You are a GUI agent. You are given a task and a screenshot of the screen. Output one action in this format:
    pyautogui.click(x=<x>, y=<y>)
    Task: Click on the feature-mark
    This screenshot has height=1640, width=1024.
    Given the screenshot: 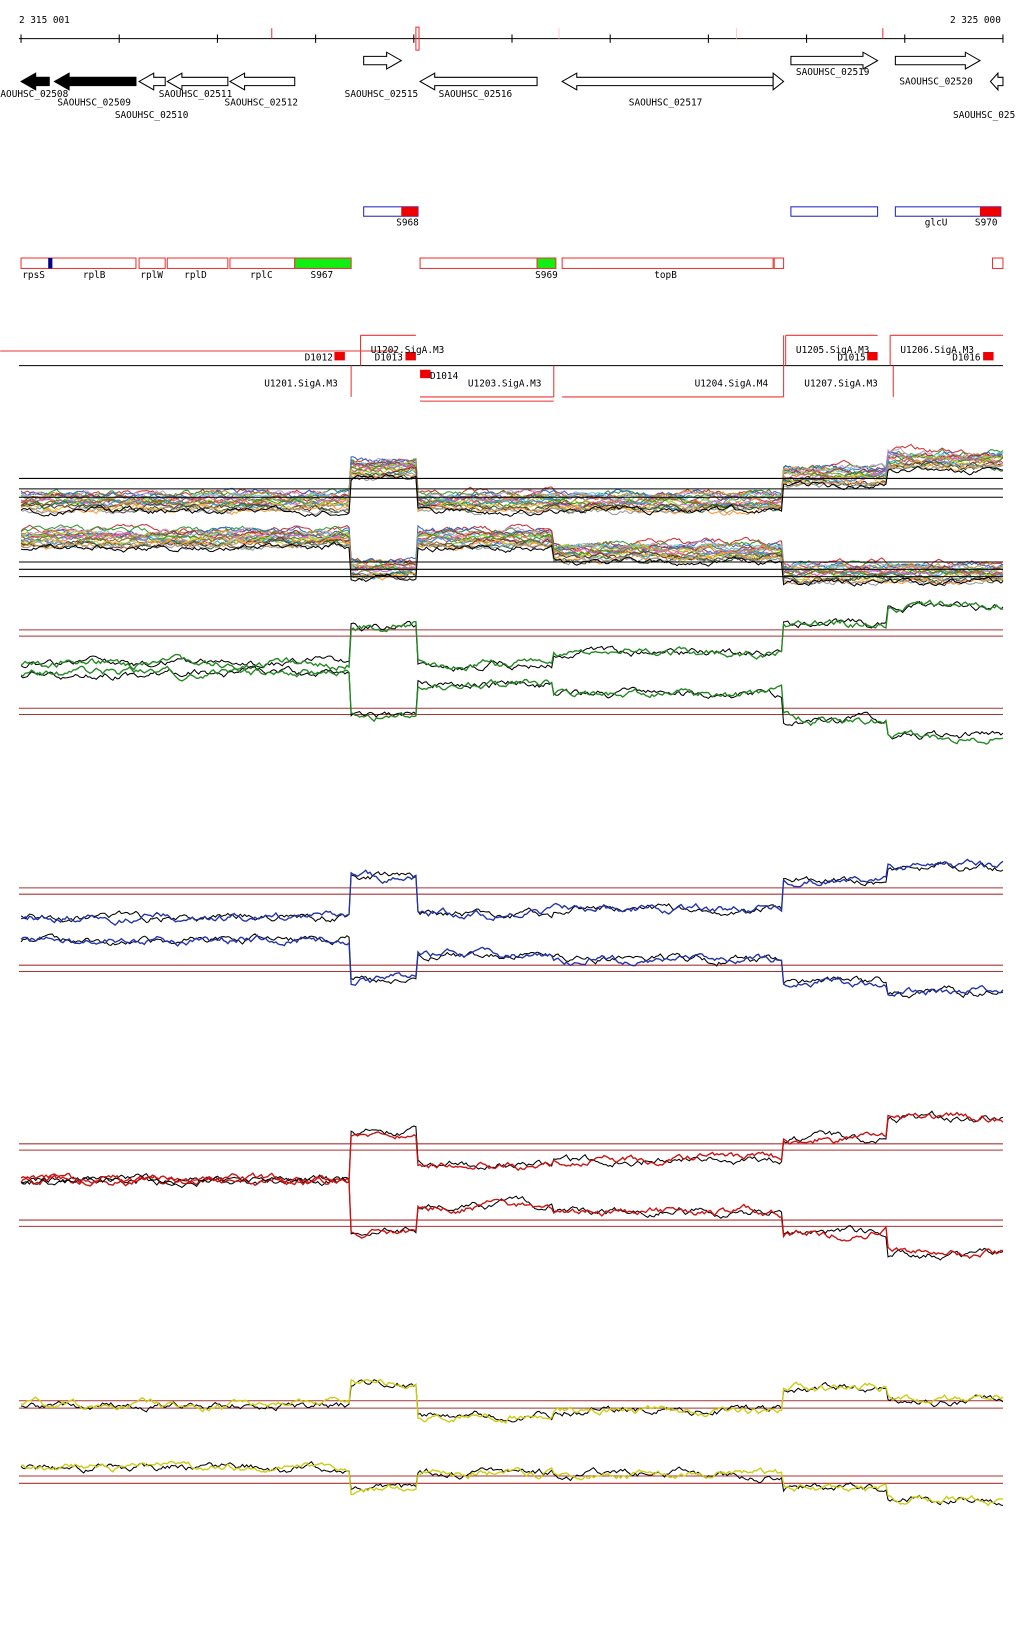 What is the action you would take?
    pyautogui.click(x=50, y=263)
    